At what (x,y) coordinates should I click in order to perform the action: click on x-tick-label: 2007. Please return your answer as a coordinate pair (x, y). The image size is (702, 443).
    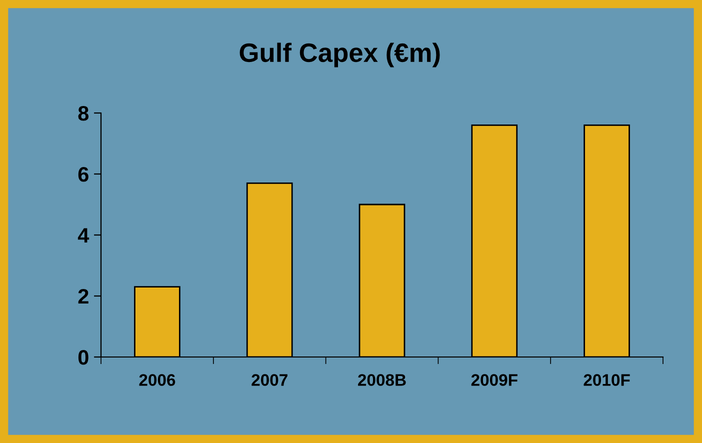
    Looking at the image, I should click on (270, 380).